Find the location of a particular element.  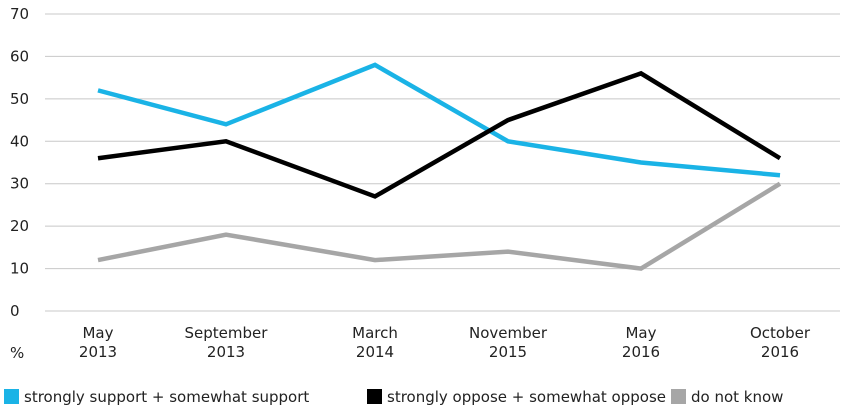

x-tick-label: May 2013 is located at coordinates (98, 342).